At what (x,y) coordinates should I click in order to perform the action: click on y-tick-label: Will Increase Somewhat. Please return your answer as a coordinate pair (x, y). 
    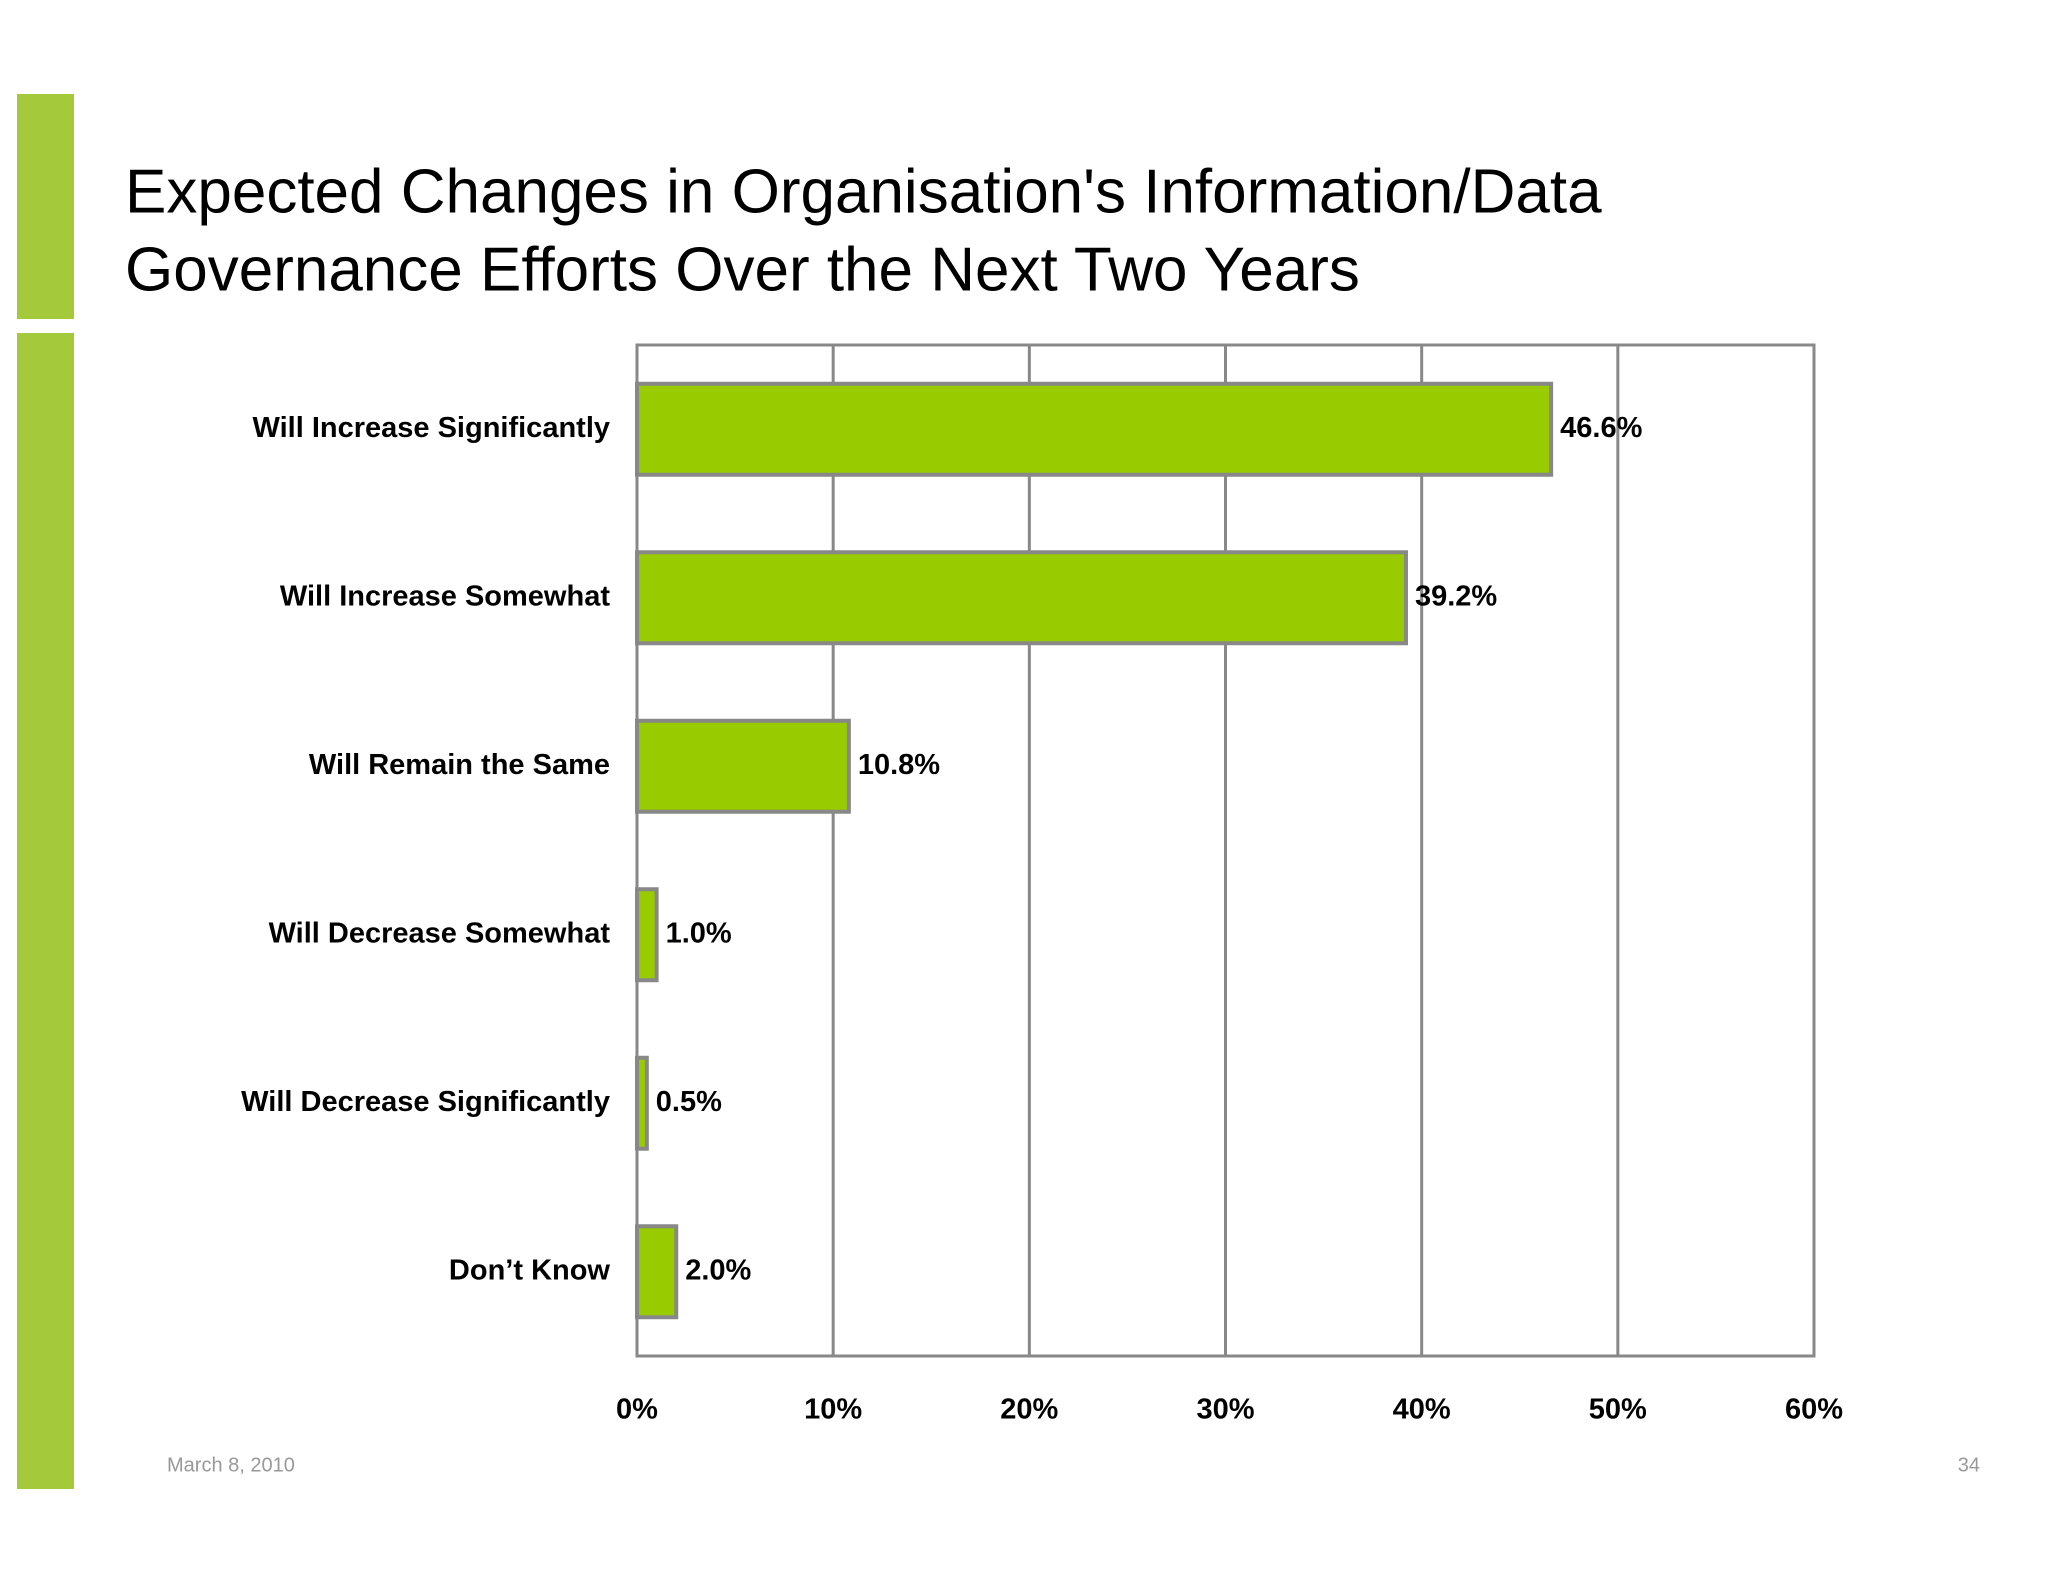
    Looking at the image, I should click on (445, 596).